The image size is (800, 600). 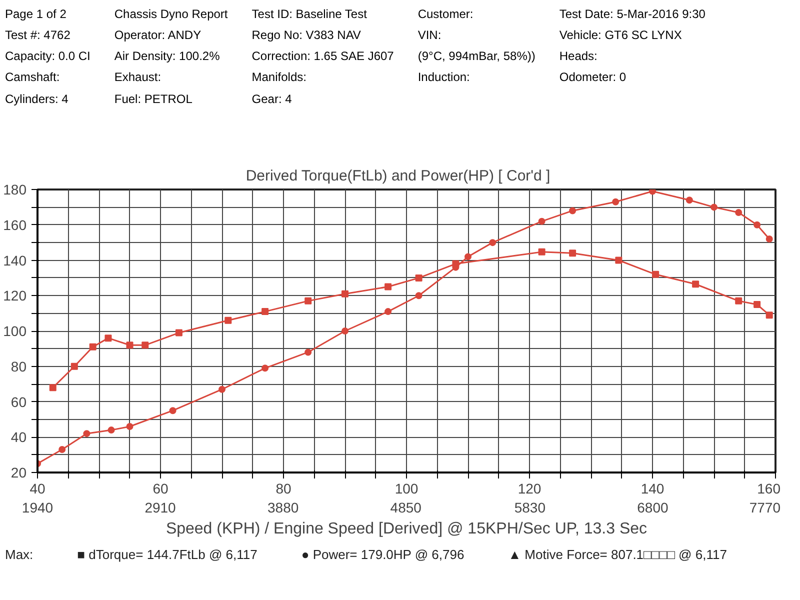 What do you see at coordinates (477, 57) in the screenshot?
I see `text: (9°C, 994mBar, 58%))` at bounding box center [477, 57].